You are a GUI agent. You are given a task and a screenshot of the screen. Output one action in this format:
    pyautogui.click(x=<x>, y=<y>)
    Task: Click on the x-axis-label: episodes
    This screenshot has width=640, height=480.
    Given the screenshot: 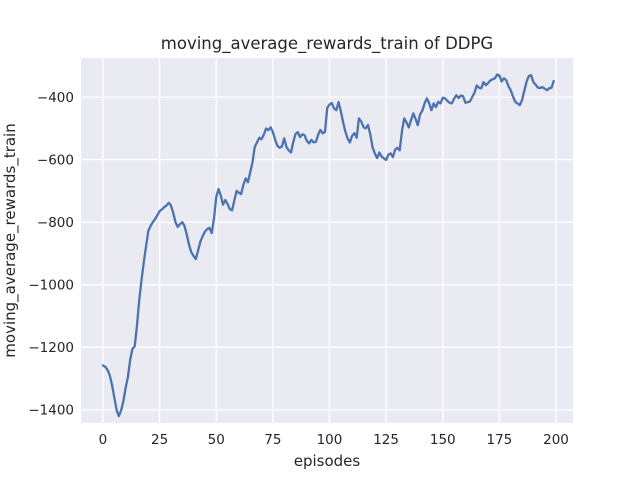 What is the action you would take?
    pyautogui.click(x=327, y=461)
    